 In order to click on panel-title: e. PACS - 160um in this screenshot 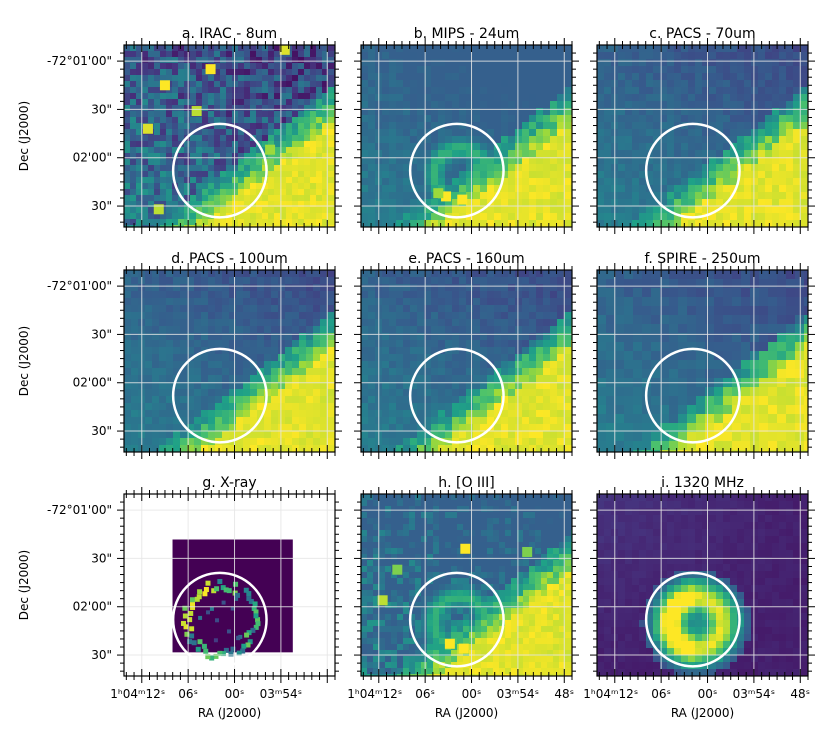, I will do `click(466, 259)`.